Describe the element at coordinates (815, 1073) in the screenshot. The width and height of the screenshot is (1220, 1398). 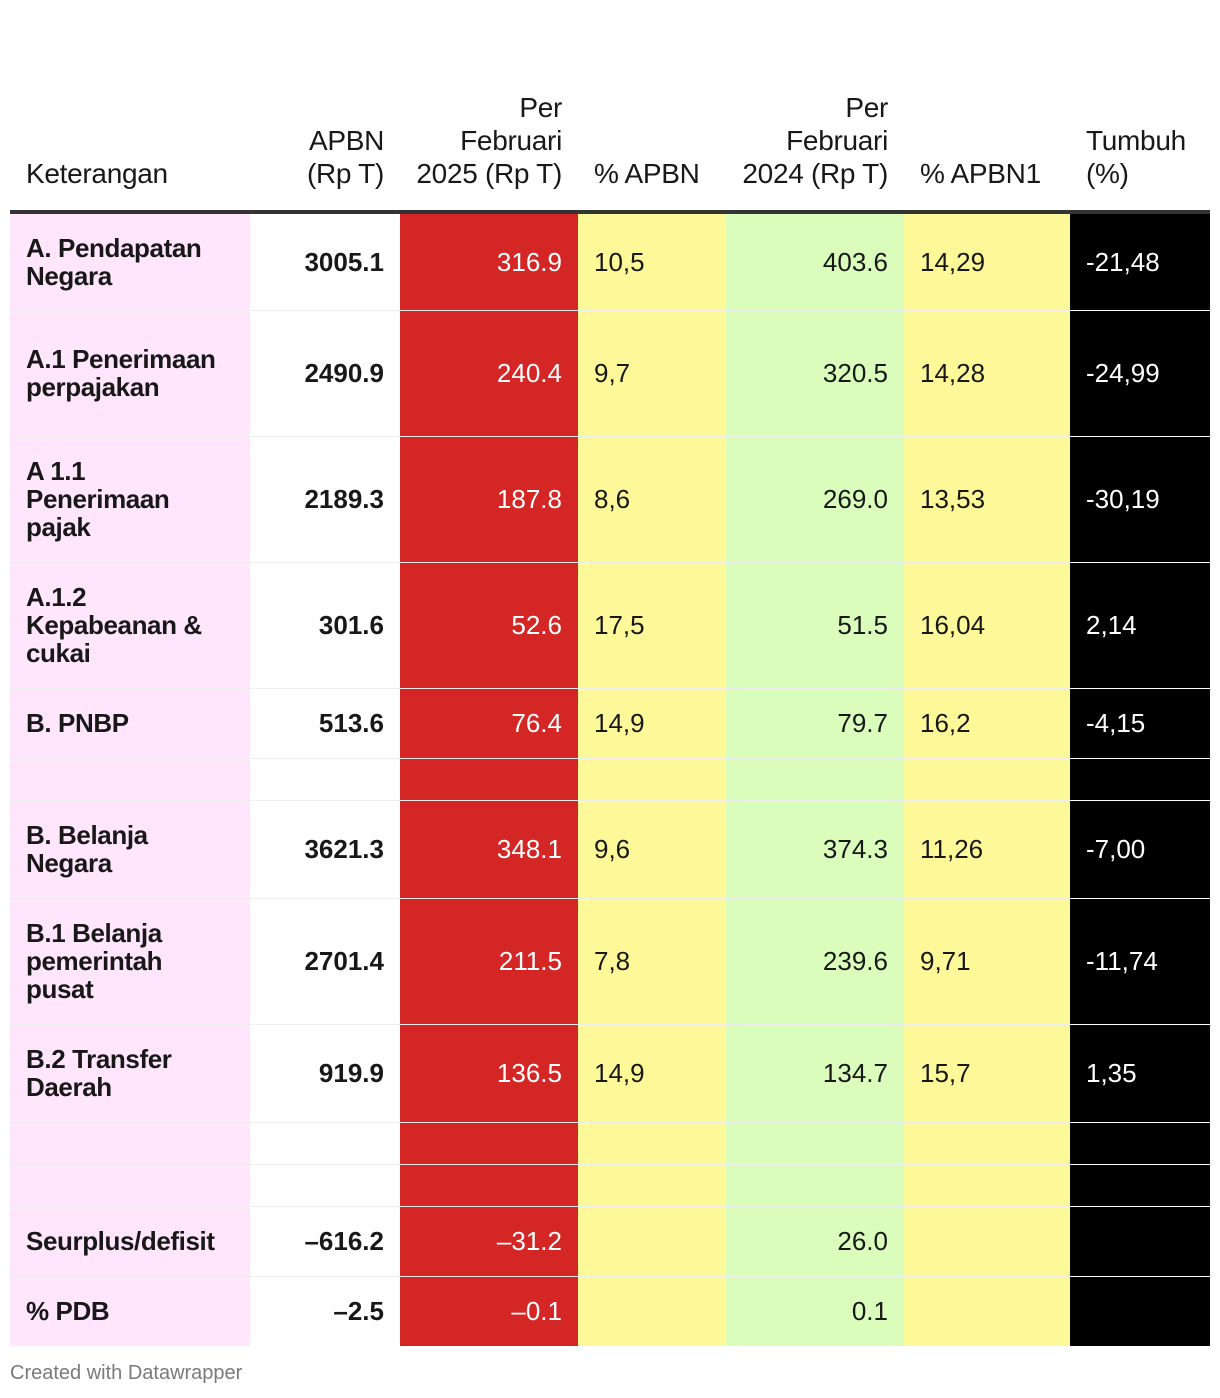
I see `cell-feb2024: 134.7` at that location.